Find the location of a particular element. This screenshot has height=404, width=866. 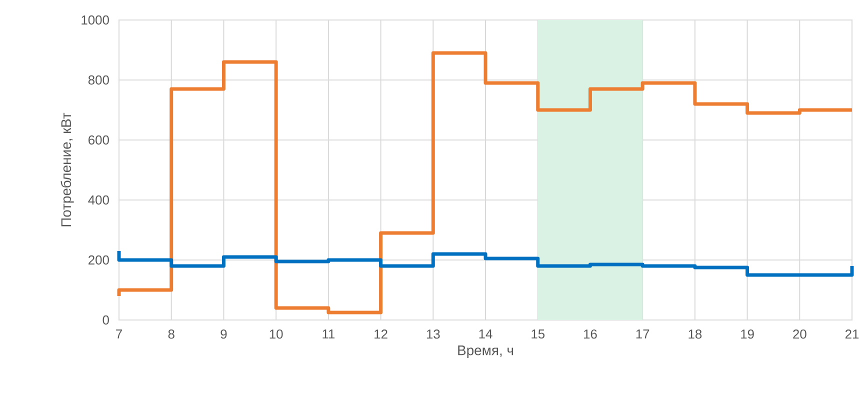

x-axis-title: Время, ч is located at coordinates (486, 352).